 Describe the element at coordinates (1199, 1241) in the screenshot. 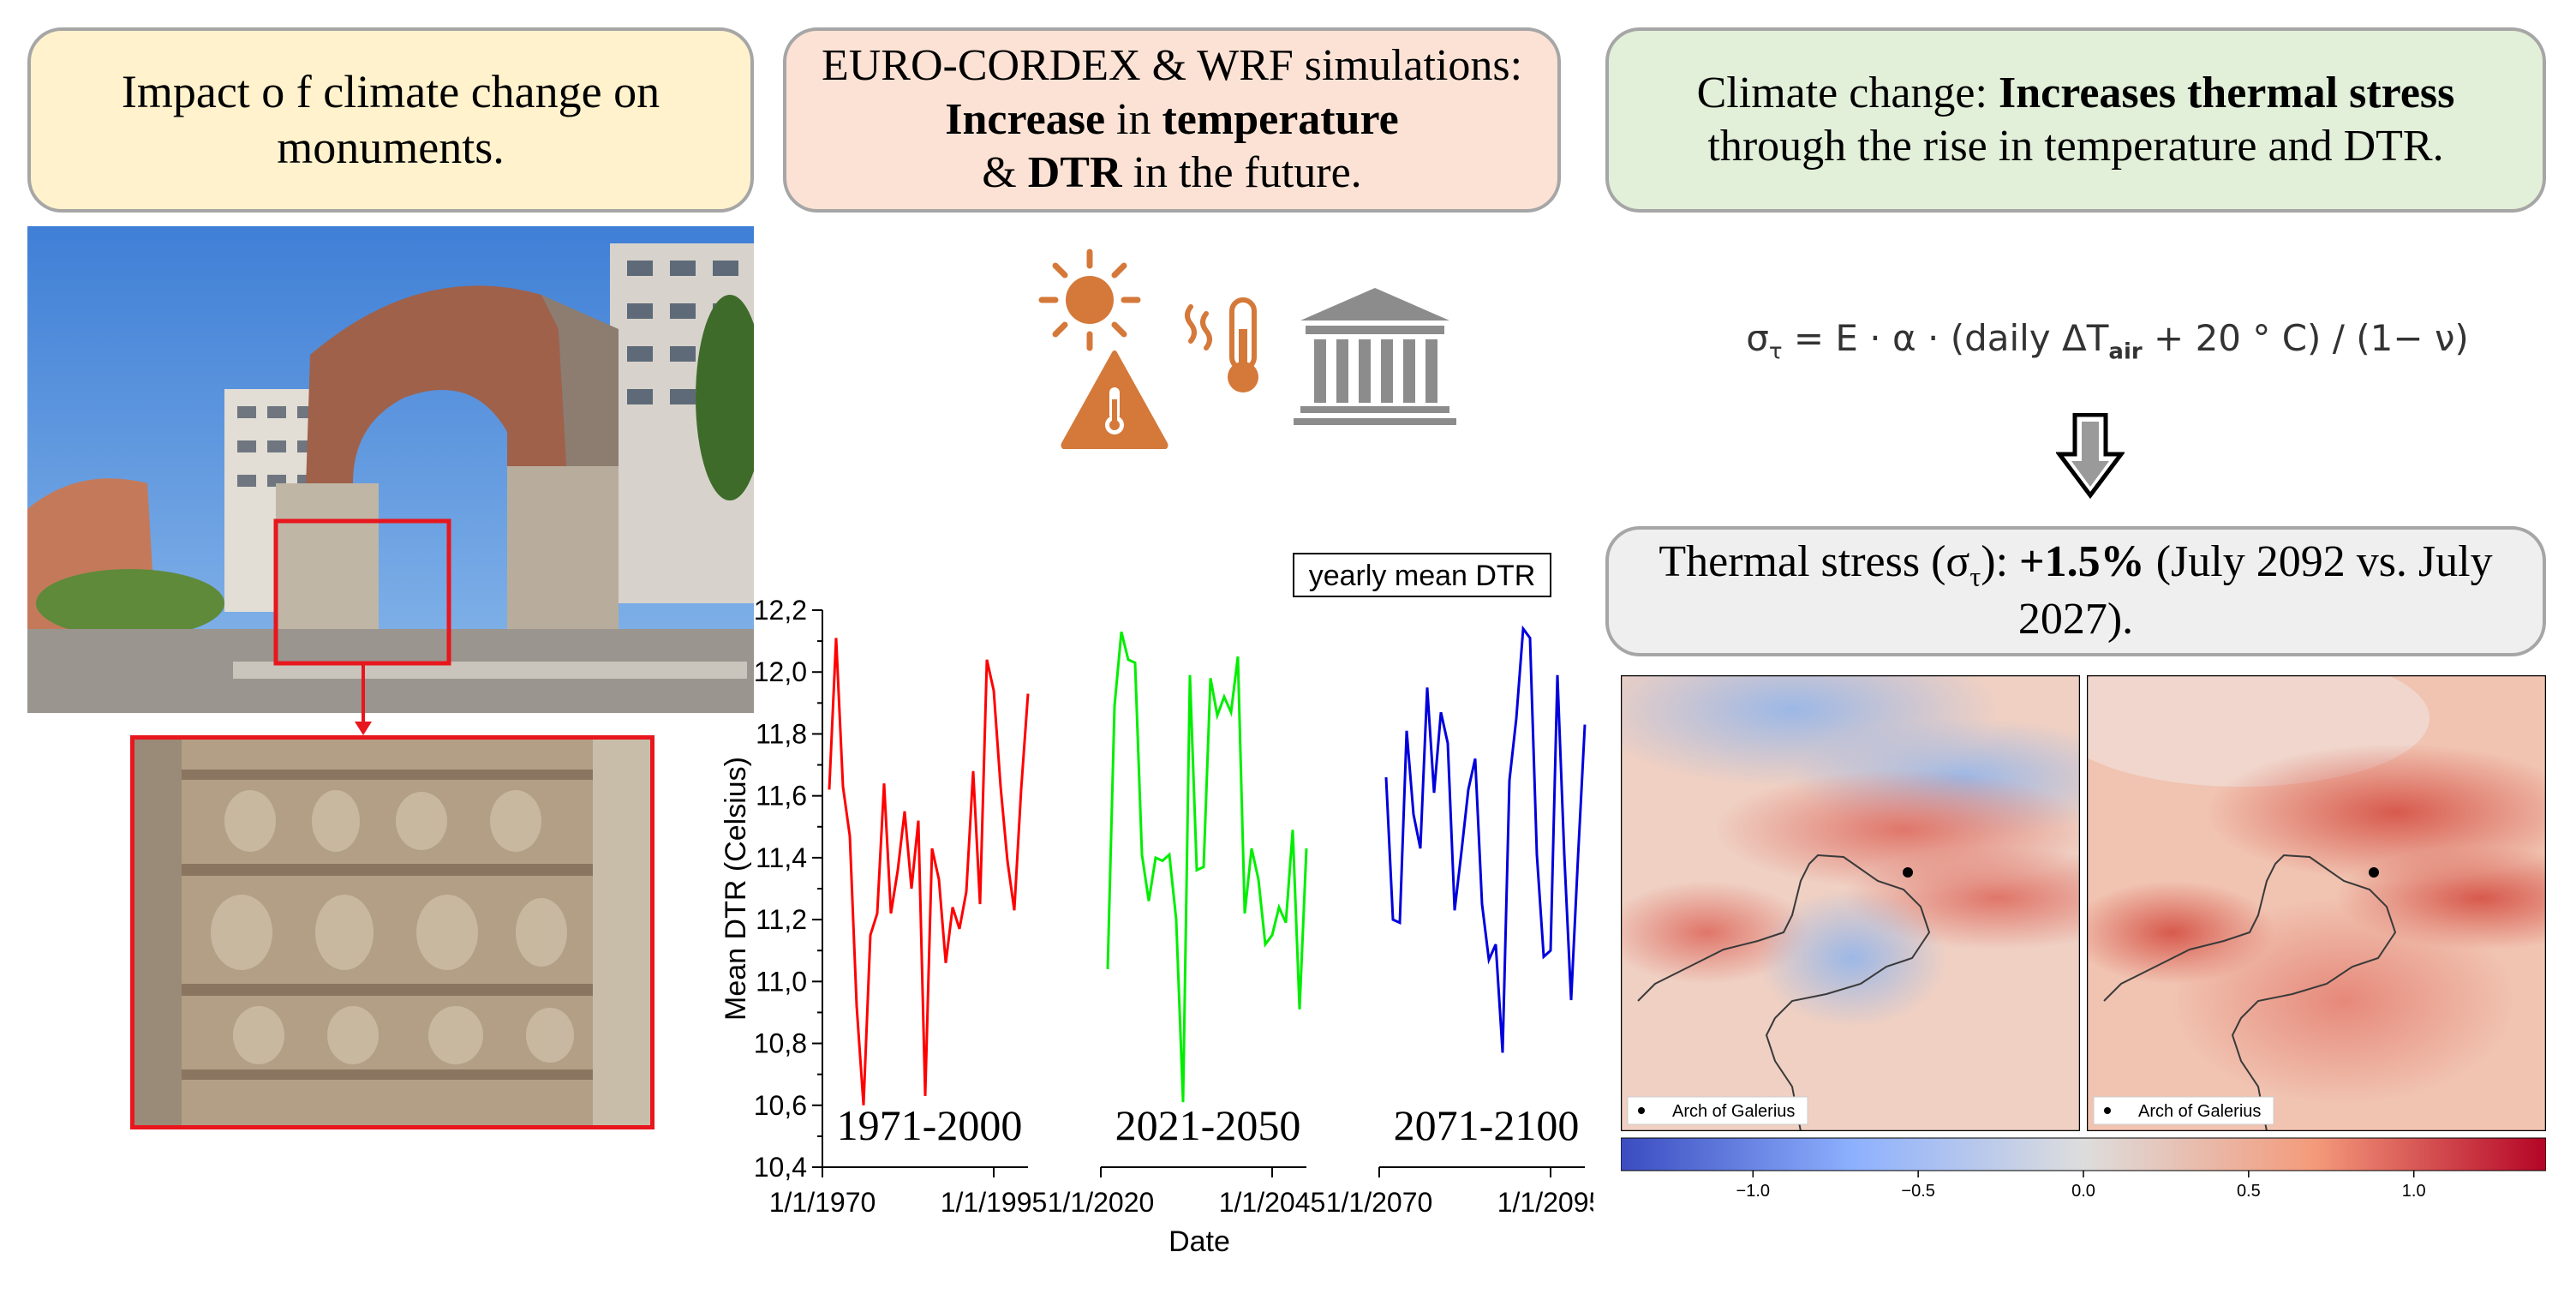

I see `x-axis-label: Date` at that location.